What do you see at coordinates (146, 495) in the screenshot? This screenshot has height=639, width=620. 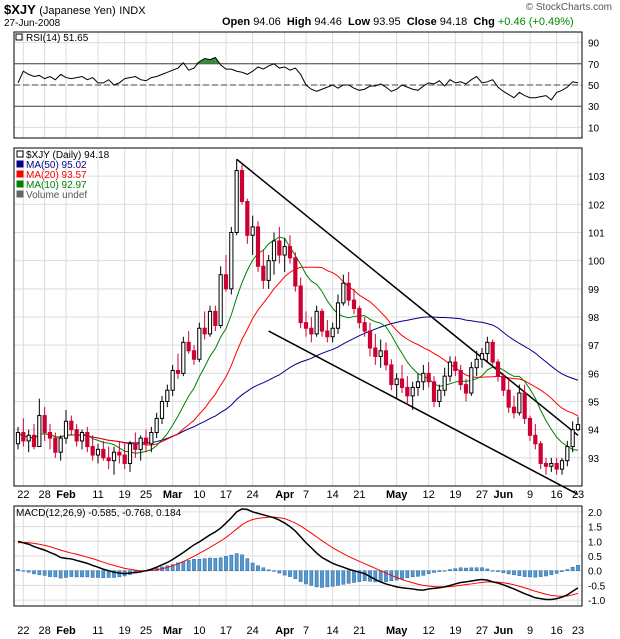 I see `x-tick-label: 25` at bounding box center [146, 495].